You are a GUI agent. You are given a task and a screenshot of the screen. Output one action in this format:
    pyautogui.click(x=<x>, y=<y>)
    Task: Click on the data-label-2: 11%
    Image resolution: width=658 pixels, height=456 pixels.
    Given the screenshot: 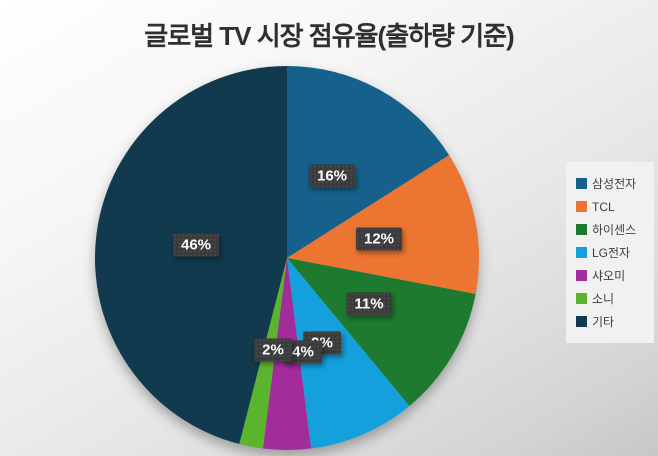 What is the action you would take?
    pyautogui.click(x=369, y=304)
    